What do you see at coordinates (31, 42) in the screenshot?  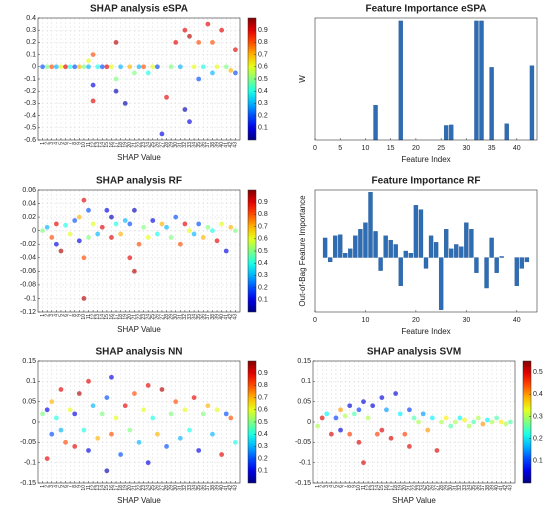 I see `y-tick-label: 0.2` at bounding box center [31, 42].